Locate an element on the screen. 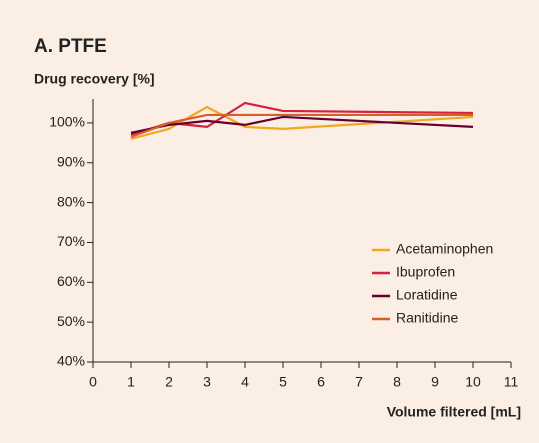 The width and height of the screenshot is (539, 443). y-axis-label: Drug recovery [%] is located at coordinates (94, 79).